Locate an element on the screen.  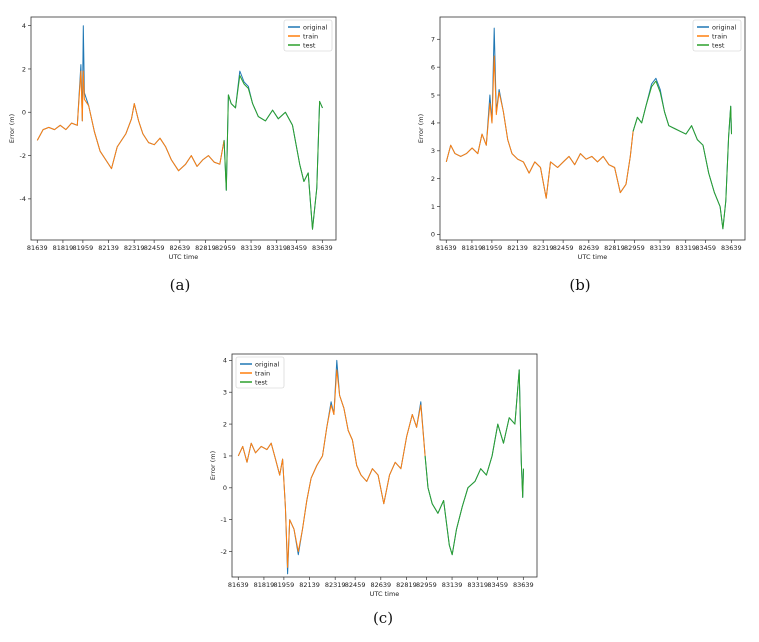
y-tick-label: 7 is located at coordinates (433, 40).